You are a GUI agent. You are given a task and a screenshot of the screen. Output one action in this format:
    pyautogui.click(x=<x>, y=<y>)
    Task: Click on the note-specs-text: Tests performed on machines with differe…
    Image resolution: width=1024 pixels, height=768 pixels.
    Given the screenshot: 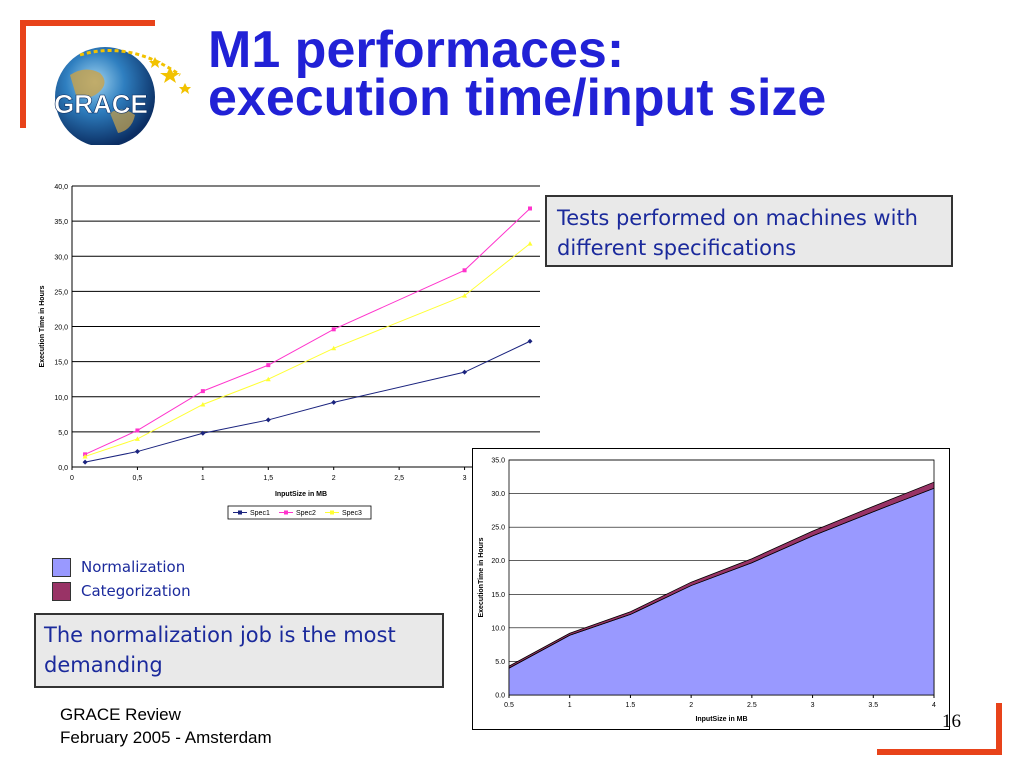 What is the action you would take?
    pyautogui.click(x=737, y=233)
    